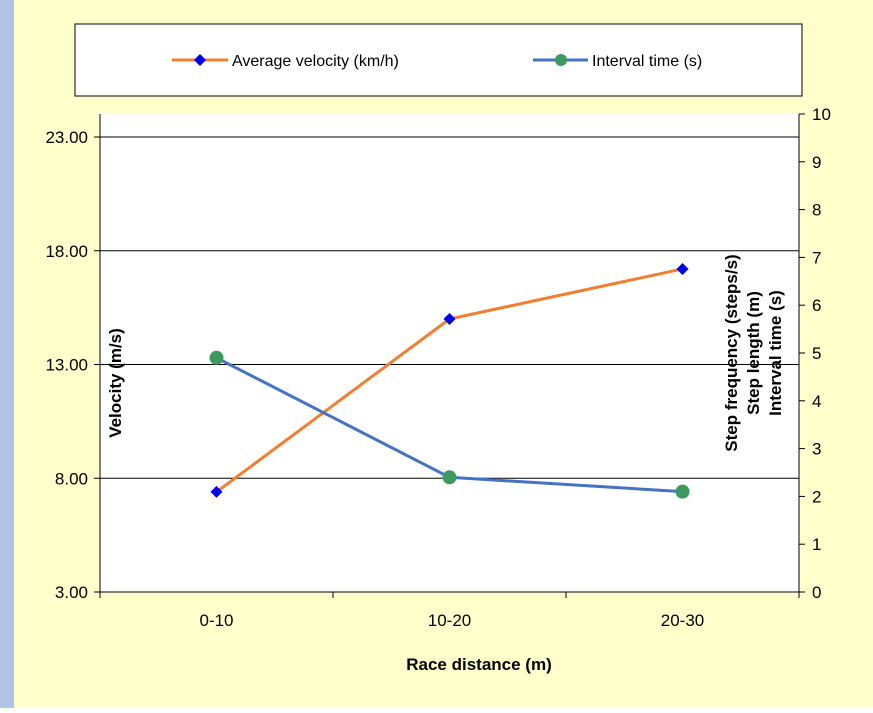  Describe the element at coordinates (821, 114) in the screenshot. I see `y-right-tick-label: 10` at that location.